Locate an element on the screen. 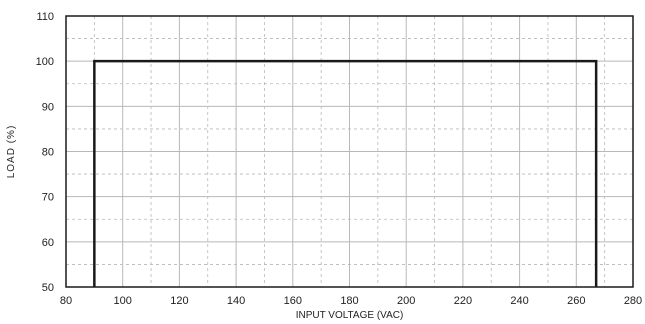 The width and height of the screenshot is (645, 324). y-tick-label: 50 is located at coordinates (48, 288).